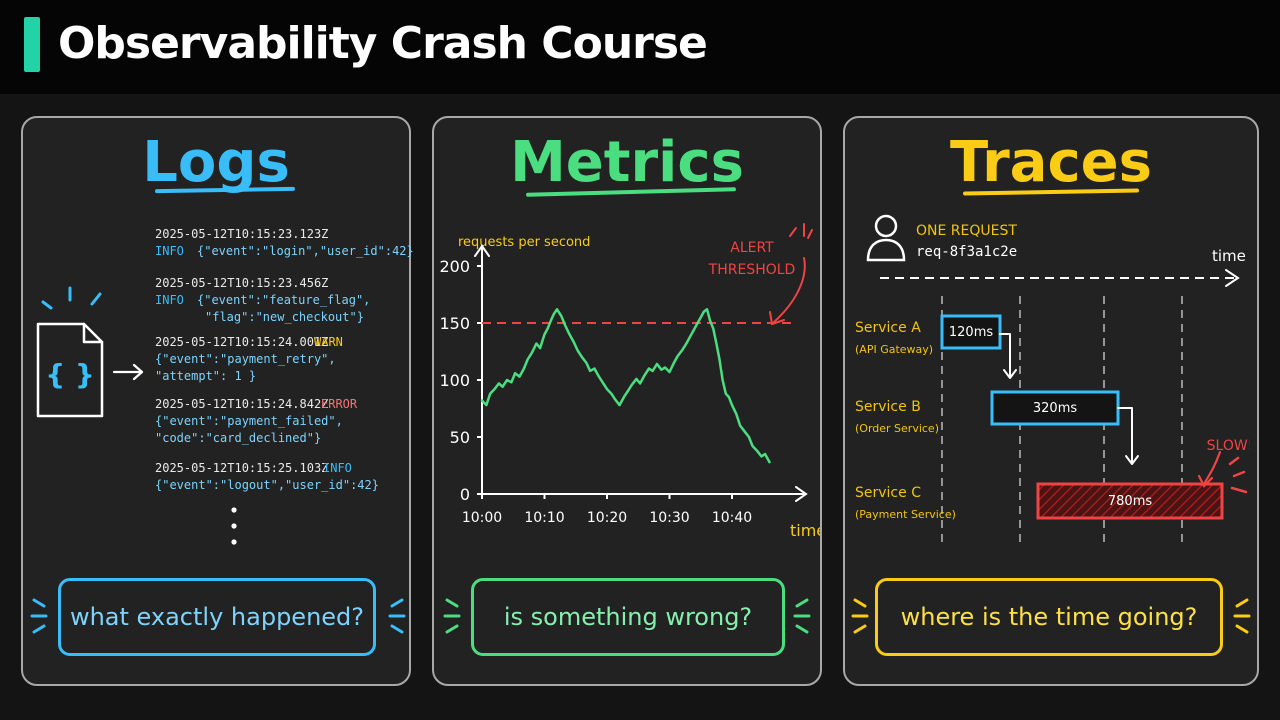 The height and width of the screenshot is (720, 1280). Describe the element at coordinates (465, 494) in the screenshot. I see `y-tick-label: 0` at that location.